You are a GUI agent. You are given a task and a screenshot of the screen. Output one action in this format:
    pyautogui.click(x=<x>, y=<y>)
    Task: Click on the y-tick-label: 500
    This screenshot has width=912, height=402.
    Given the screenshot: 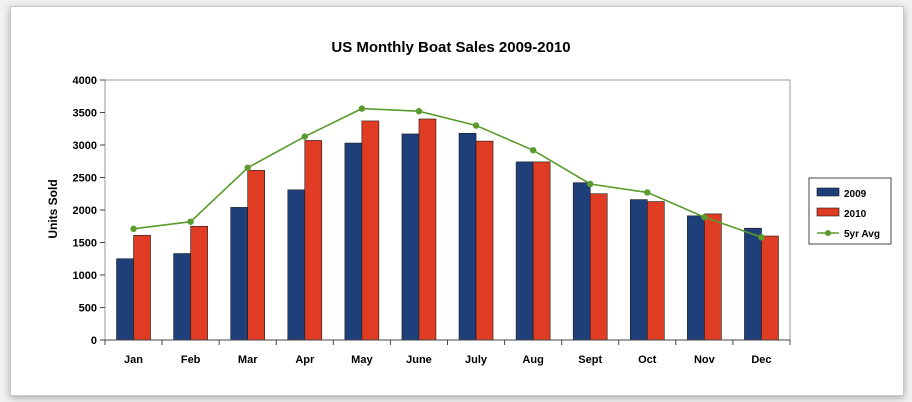 What is the action you would take?
    pyautogui.click(x=88, y=309)
    